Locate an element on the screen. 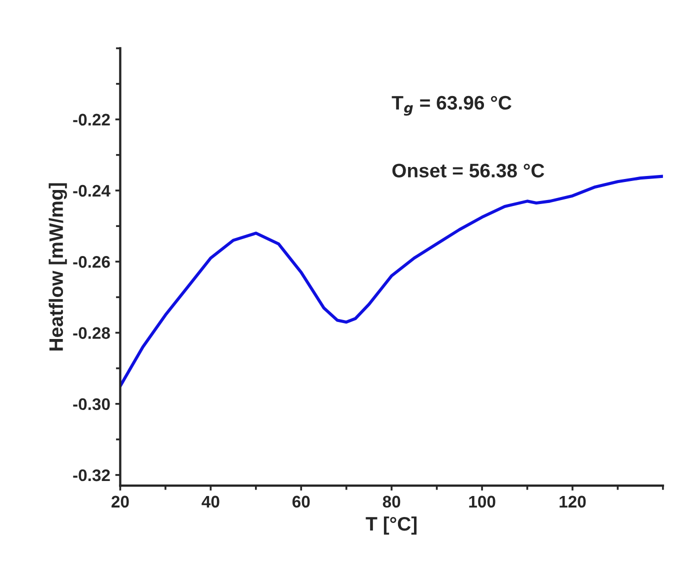 Image resolution: width=687 pixels, height=568 pixels. y-tick-label: -0.26 is located at coordinates (91, 262).